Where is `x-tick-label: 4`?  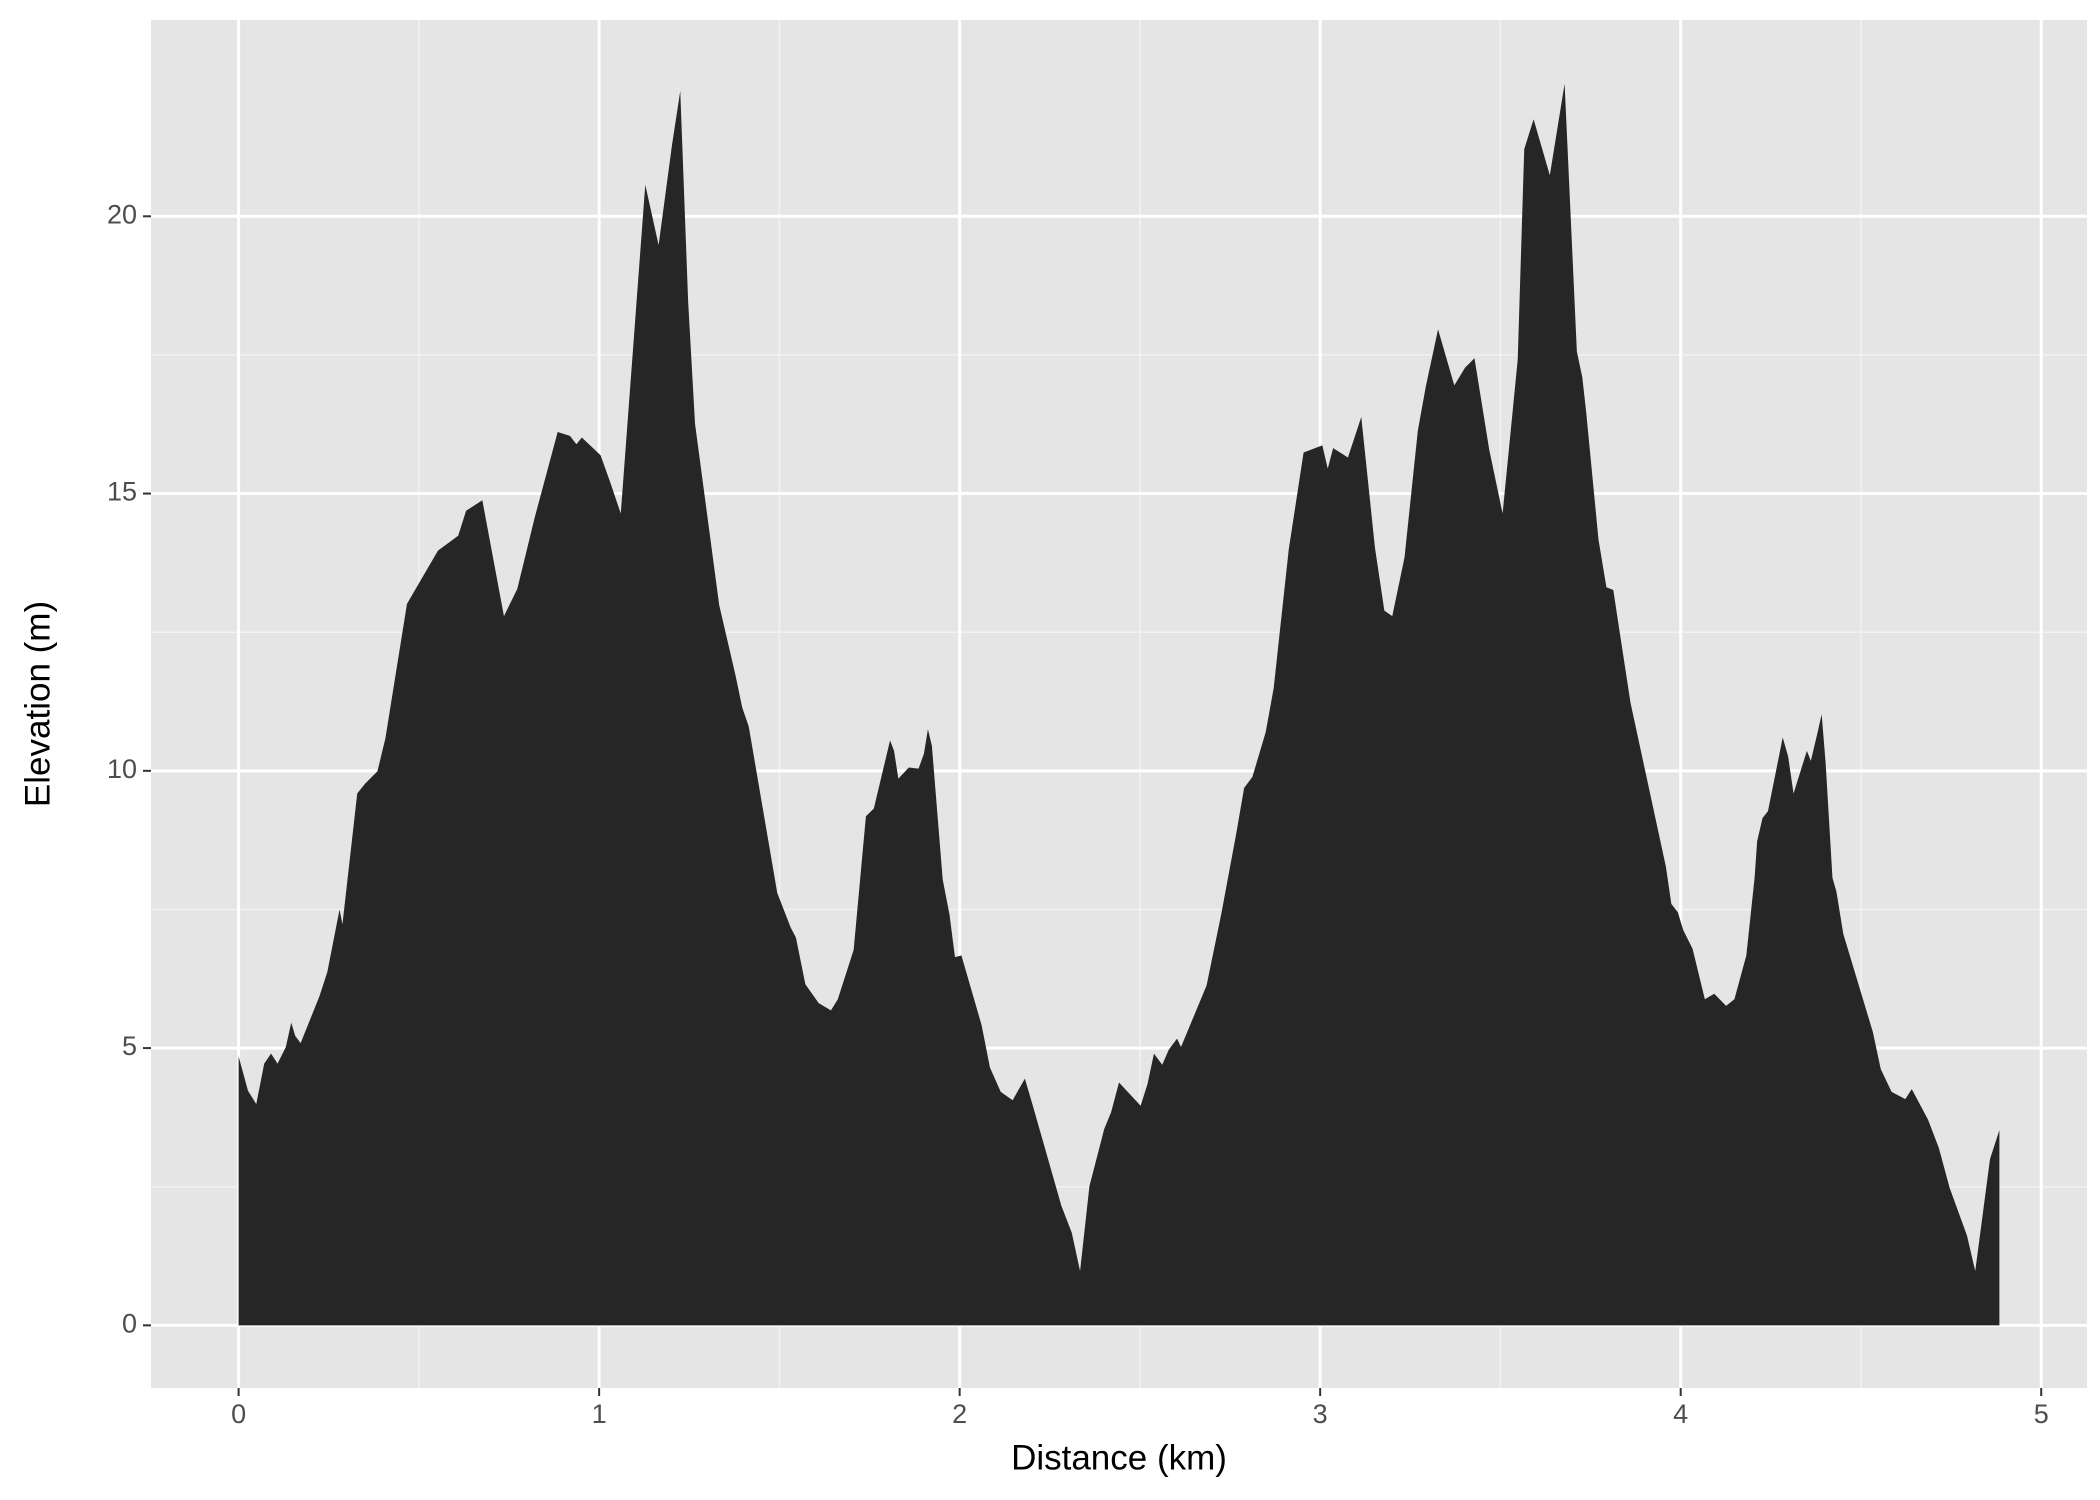 x-tick-label: 4 is located at coordinates (1680, 1414).